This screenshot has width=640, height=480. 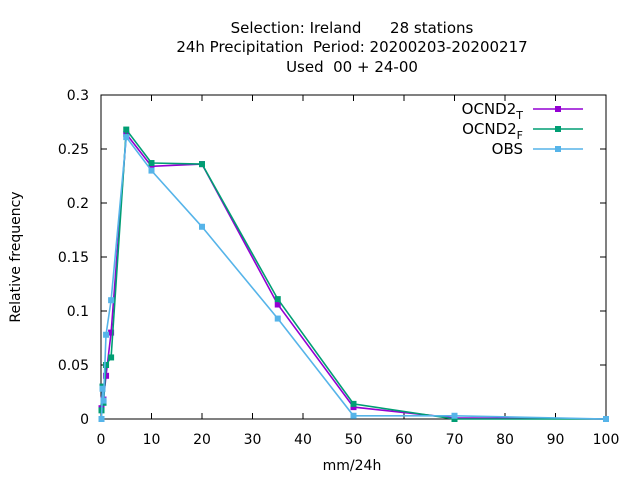 What do you see at coordinates (78, 96) in the screenshot?
I see `y-tick-label: 0.3` at bounding box center [78, 96].